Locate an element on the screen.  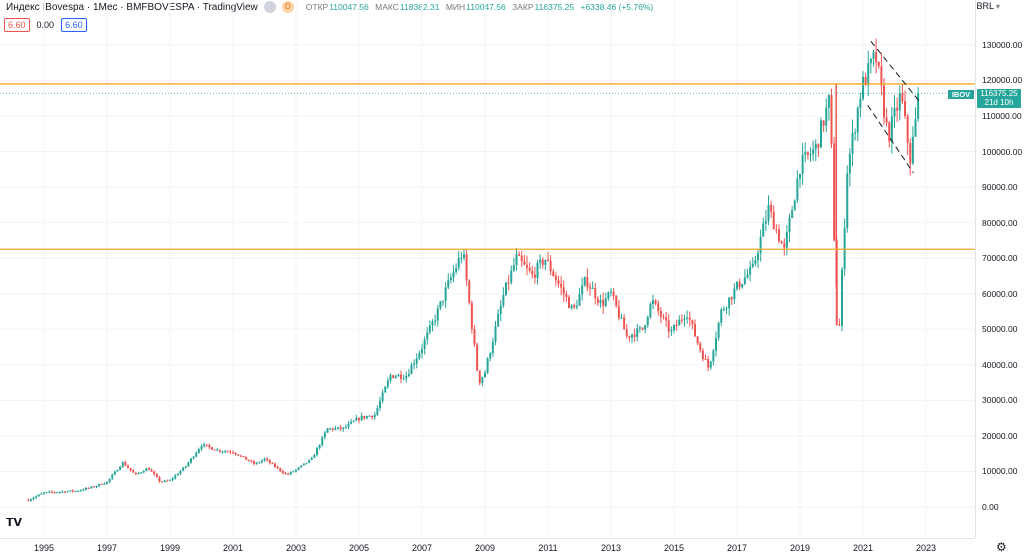
indicator-left-value: 6.60 is located at coordinates (17, 25).